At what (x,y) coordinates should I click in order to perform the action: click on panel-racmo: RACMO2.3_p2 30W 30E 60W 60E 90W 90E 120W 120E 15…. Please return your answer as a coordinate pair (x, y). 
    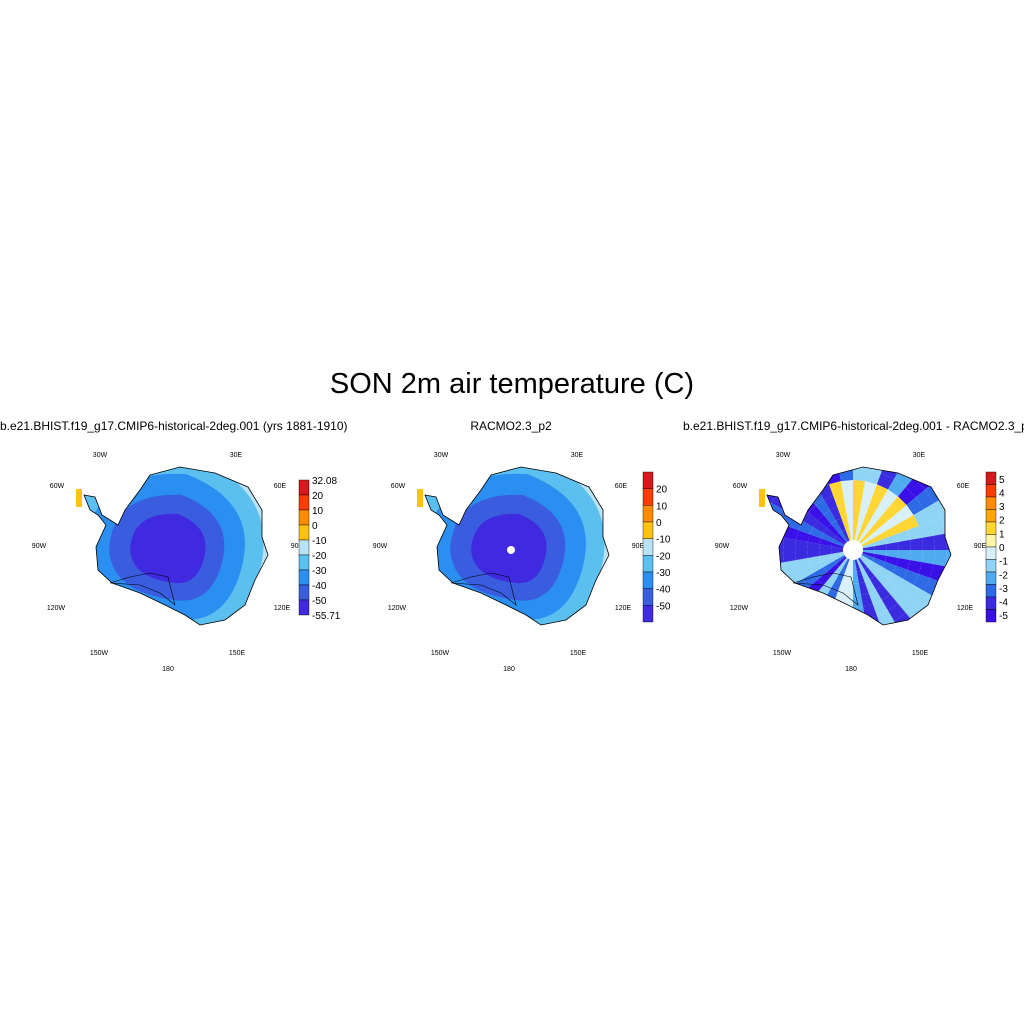
    Looking at the image, I should click on (511, 547).